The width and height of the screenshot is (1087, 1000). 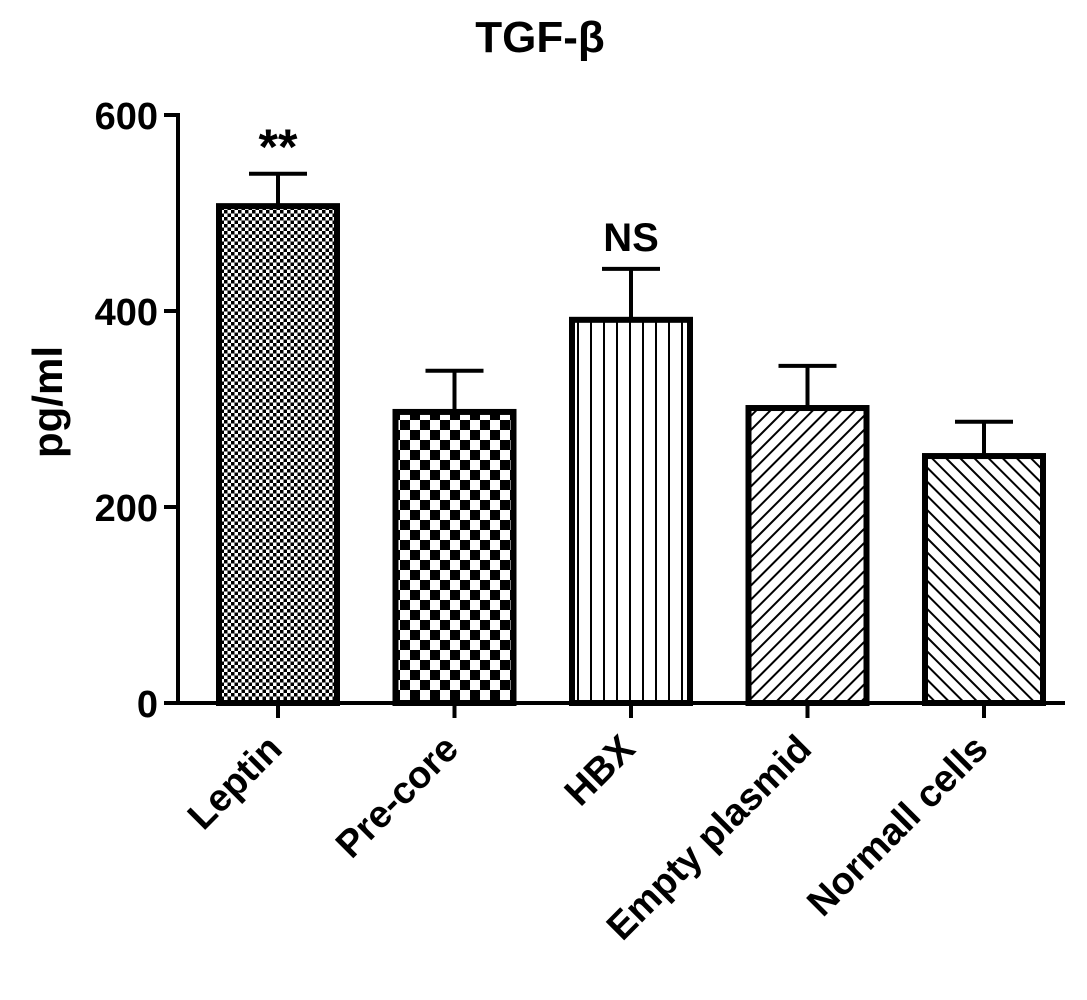 What do you see at coordinates (126, 313) in the screenshot?
I see `y-tick-label: 400` at bounding box center [126, 313].